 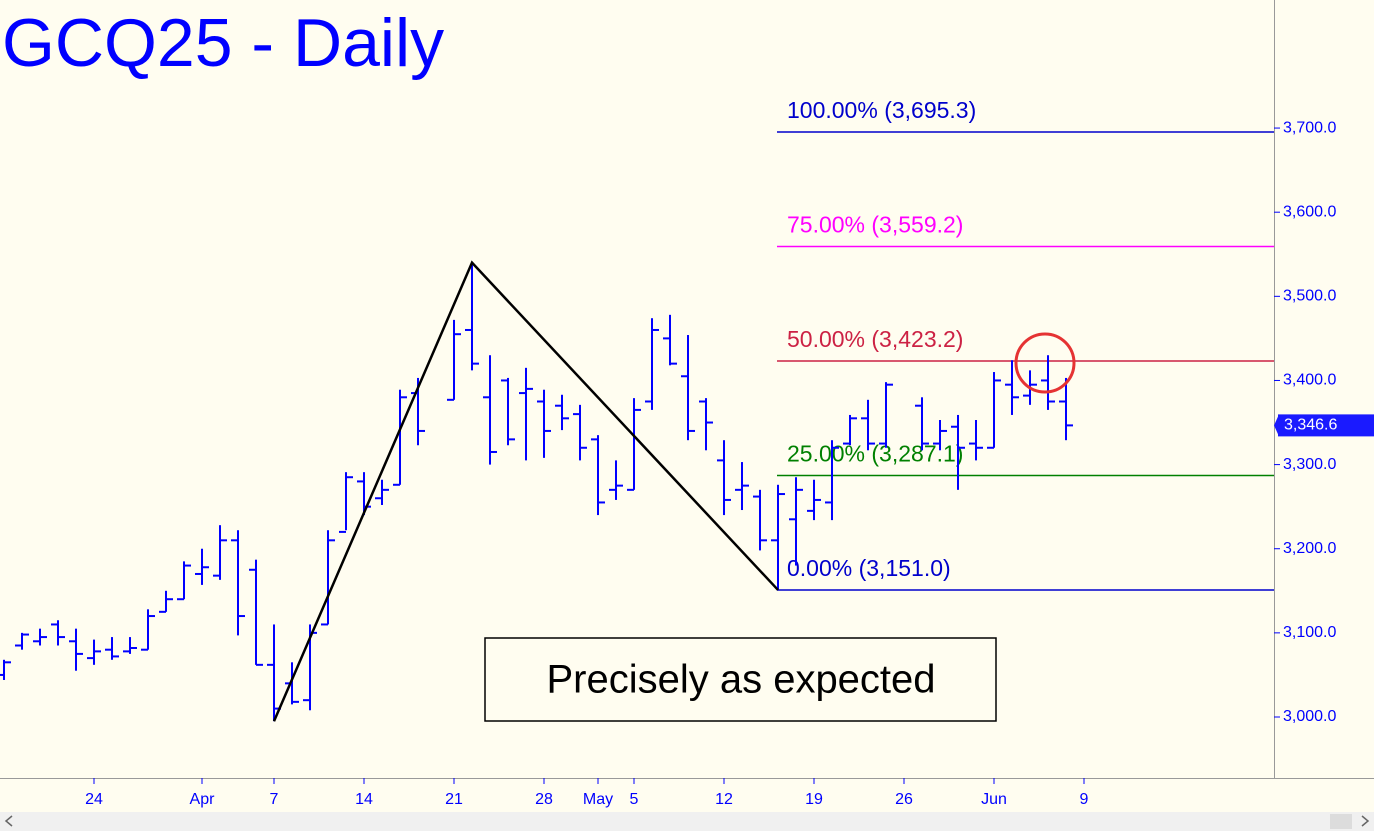 What do you see at coordinates (8, 821) in the screenshot?
I see `scroll-left` at bounding box center [8, 821].